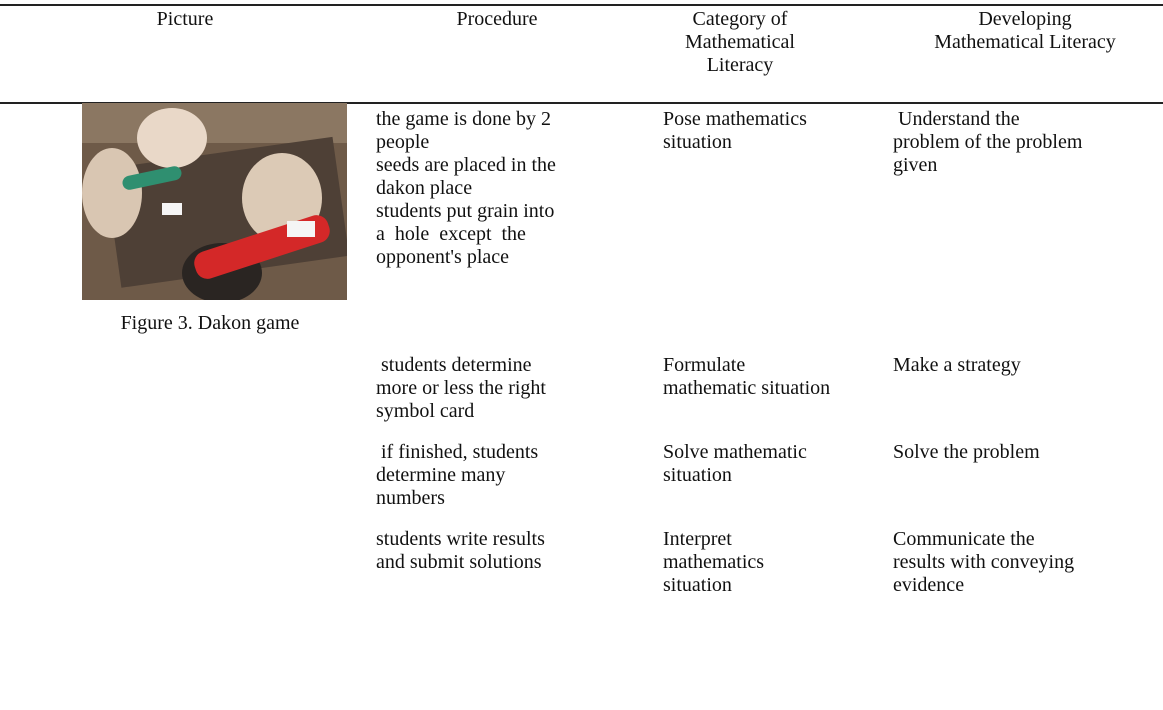 This screenshot has width=1163, height=710. What do you see at coordinates (984, 562) in the screenshot?
I see `developing-text: results with conveying` at bounding box center [984, 562].